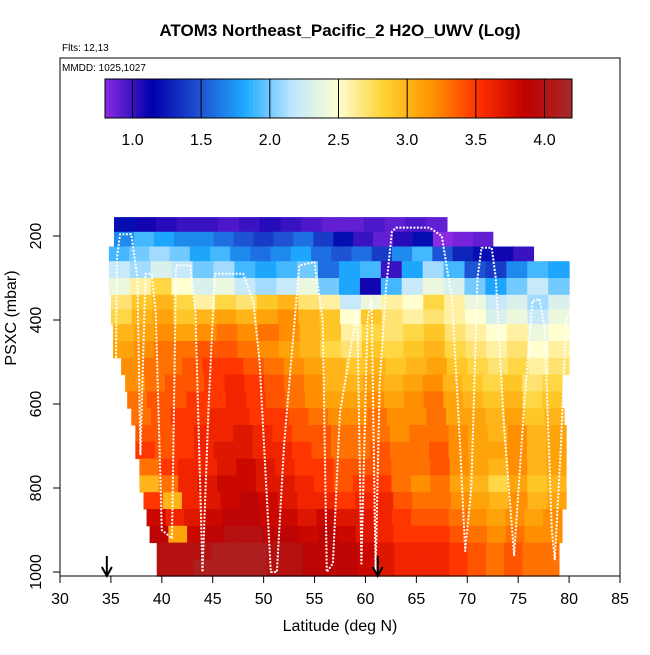 The height and width of the screenshot is (655, 650). I want to click on x-tick-label: 65, so click(416, 599).